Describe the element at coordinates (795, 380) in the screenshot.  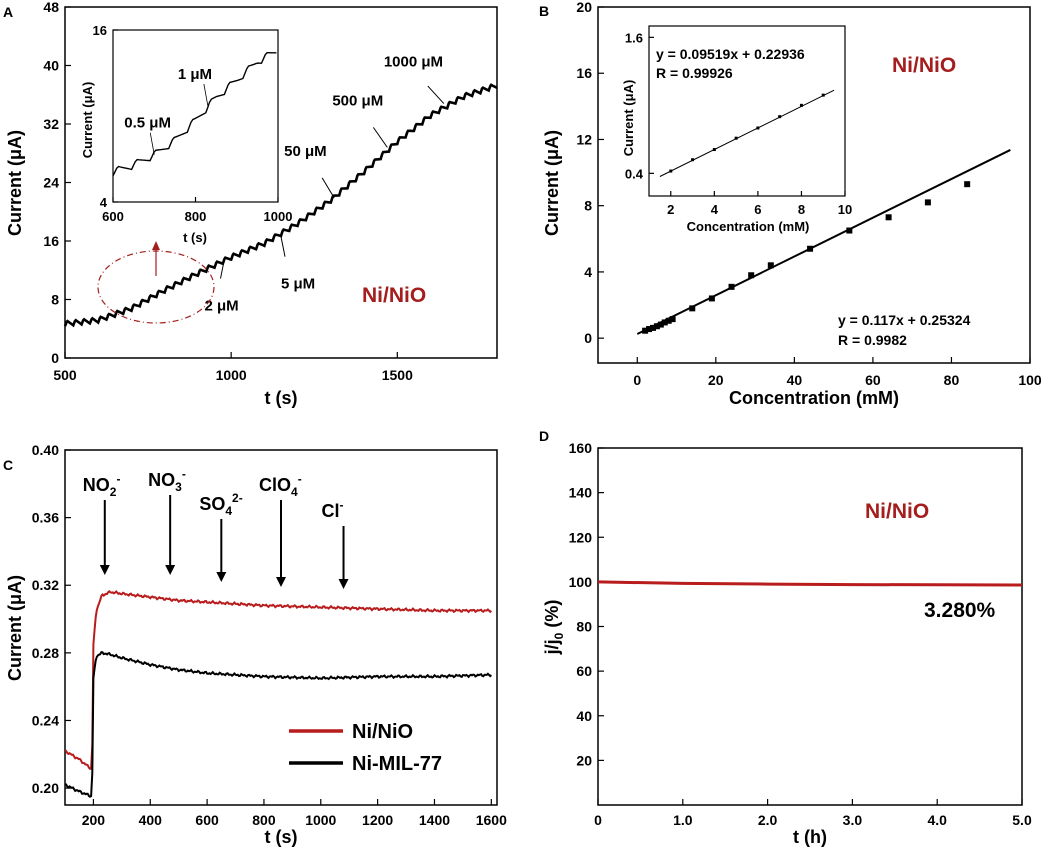
I see `panel-b-xtick-label: 40` at that location.